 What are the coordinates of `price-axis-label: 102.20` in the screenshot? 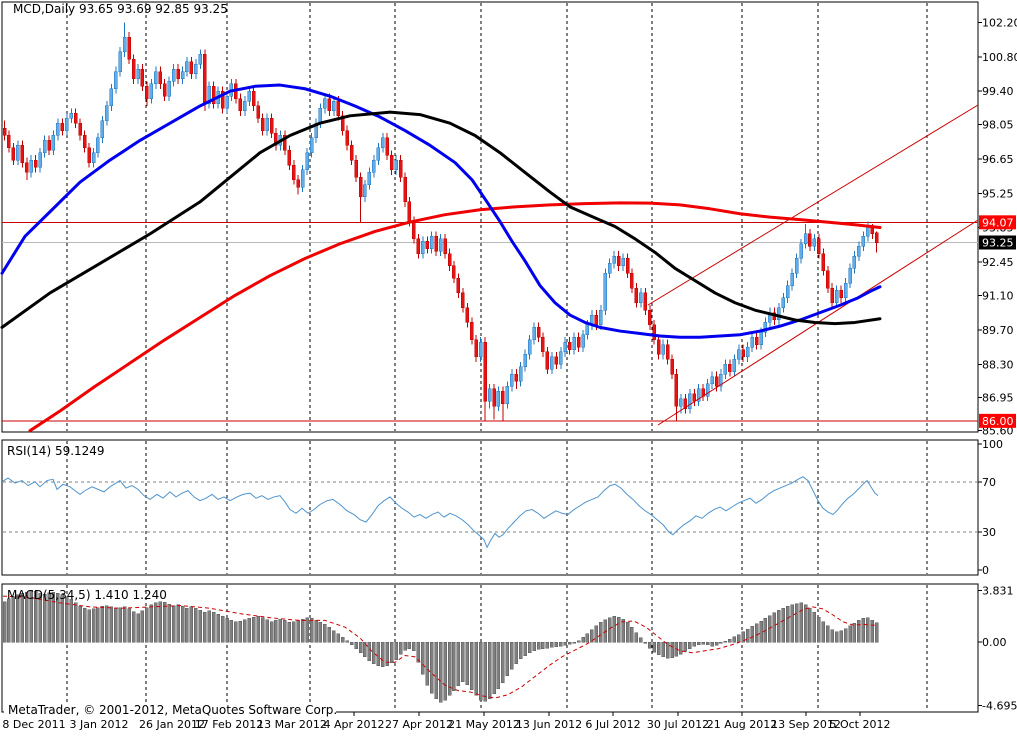 It's located at (999, 22).